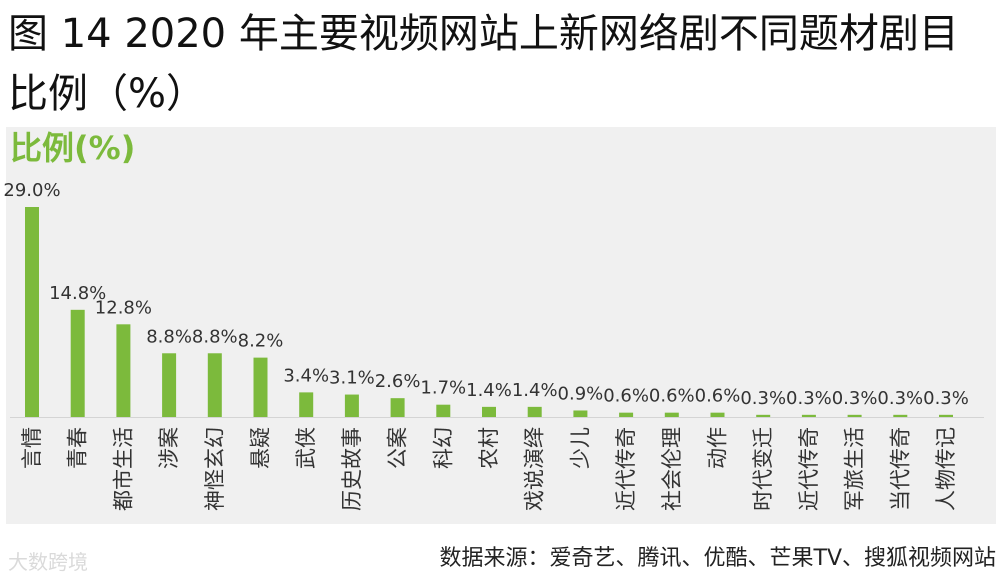 The image size is (1006, 581). I want to click on data-label-5: 8.2%, so click(261, 341).